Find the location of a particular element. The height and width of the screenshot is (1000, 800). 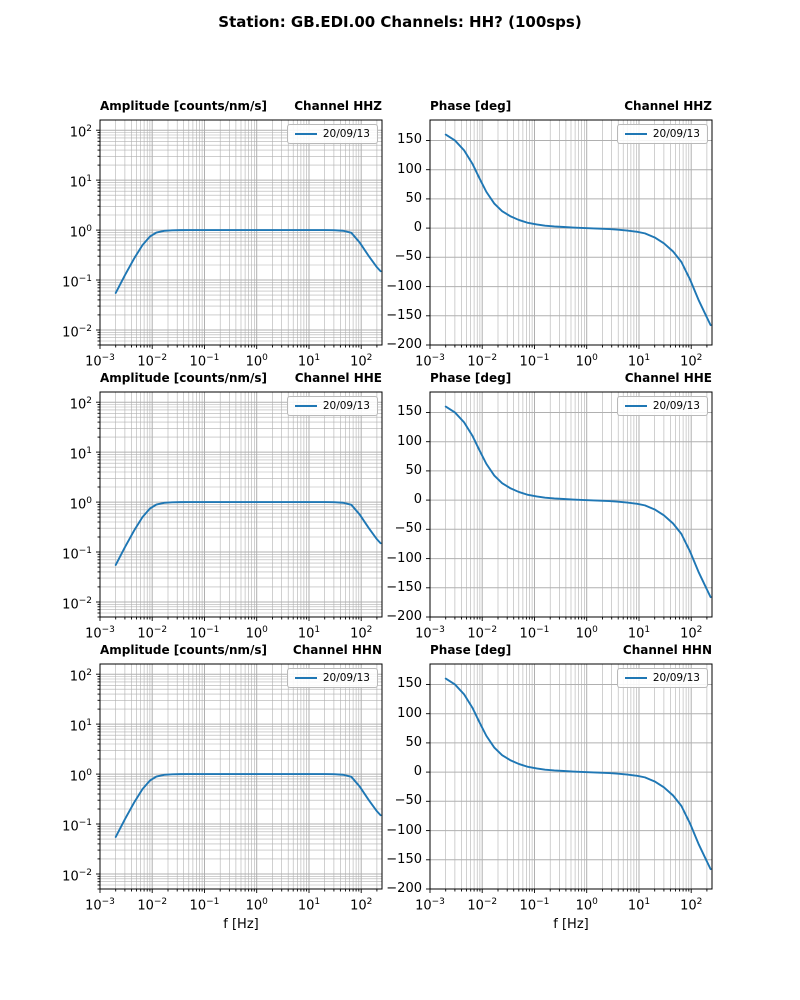

amplitude-plot-HHZ is located at coordinates (239, 234).